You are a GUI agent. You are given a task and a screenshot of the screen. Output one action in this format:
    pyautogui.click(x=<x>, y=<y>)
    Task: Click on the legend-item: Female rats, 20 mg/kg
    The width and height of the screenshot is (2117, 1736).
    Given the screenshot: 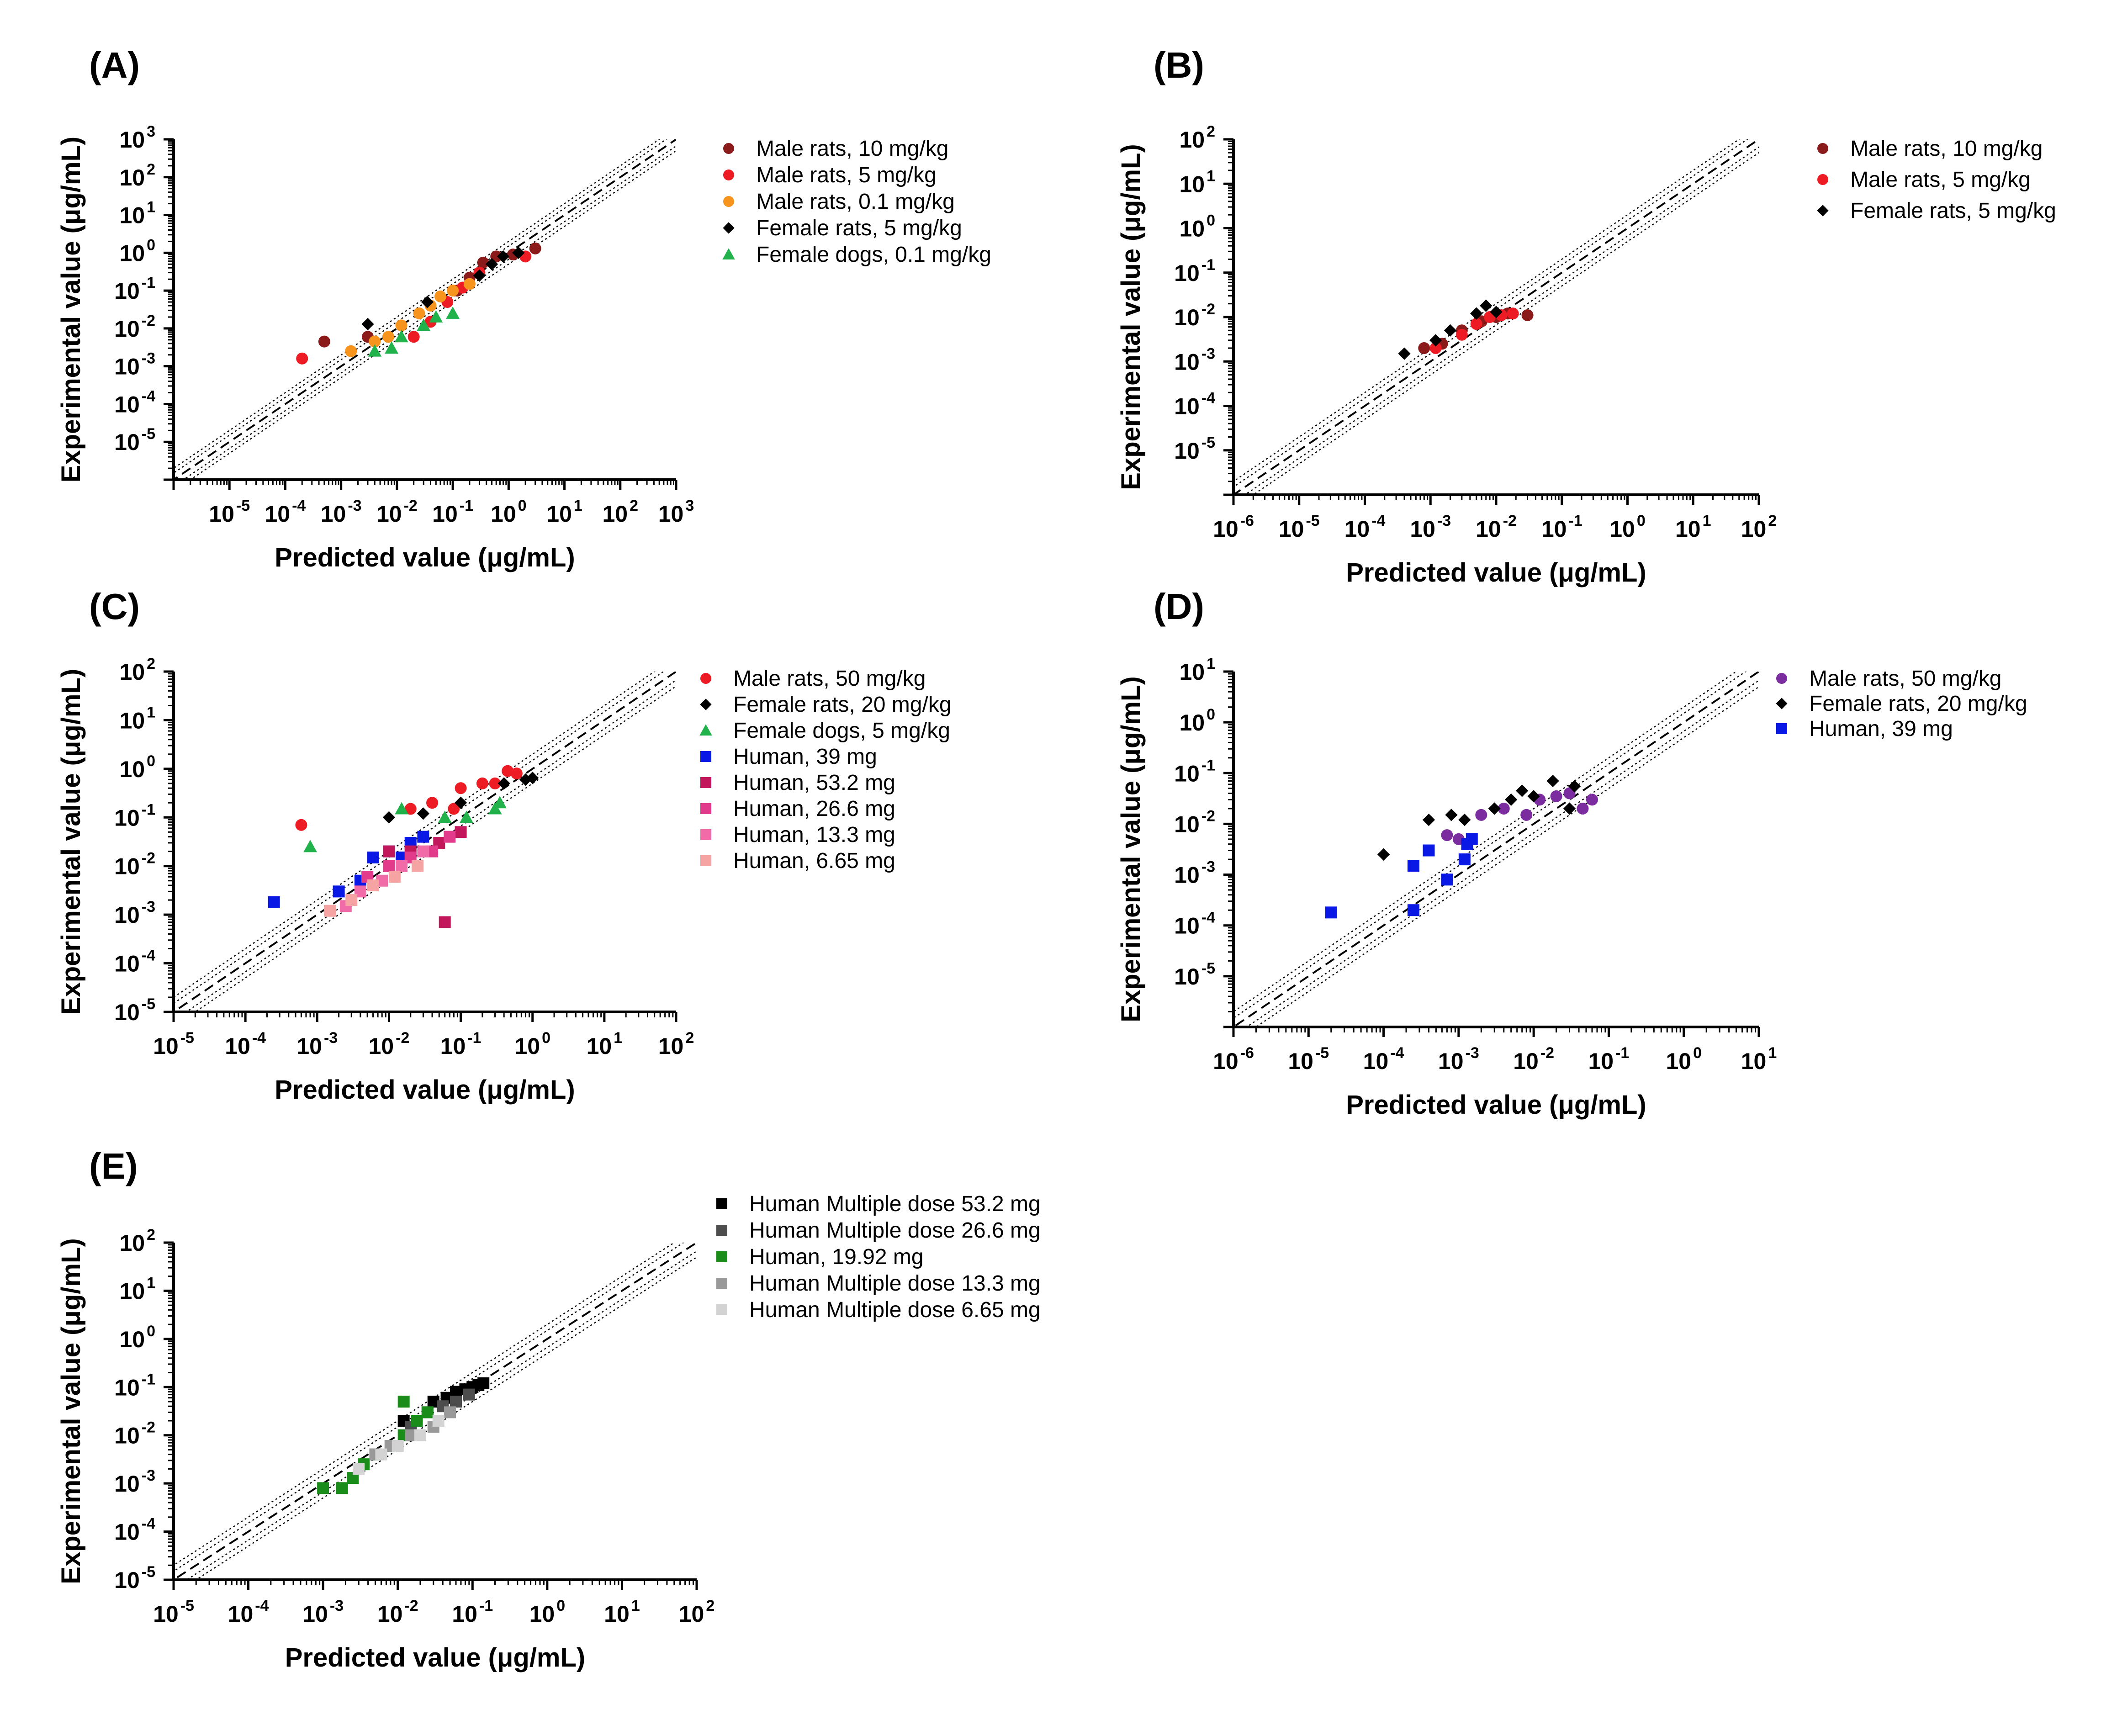 What is the action you would take?
    pyautogui.click(x=826, y=705)
    